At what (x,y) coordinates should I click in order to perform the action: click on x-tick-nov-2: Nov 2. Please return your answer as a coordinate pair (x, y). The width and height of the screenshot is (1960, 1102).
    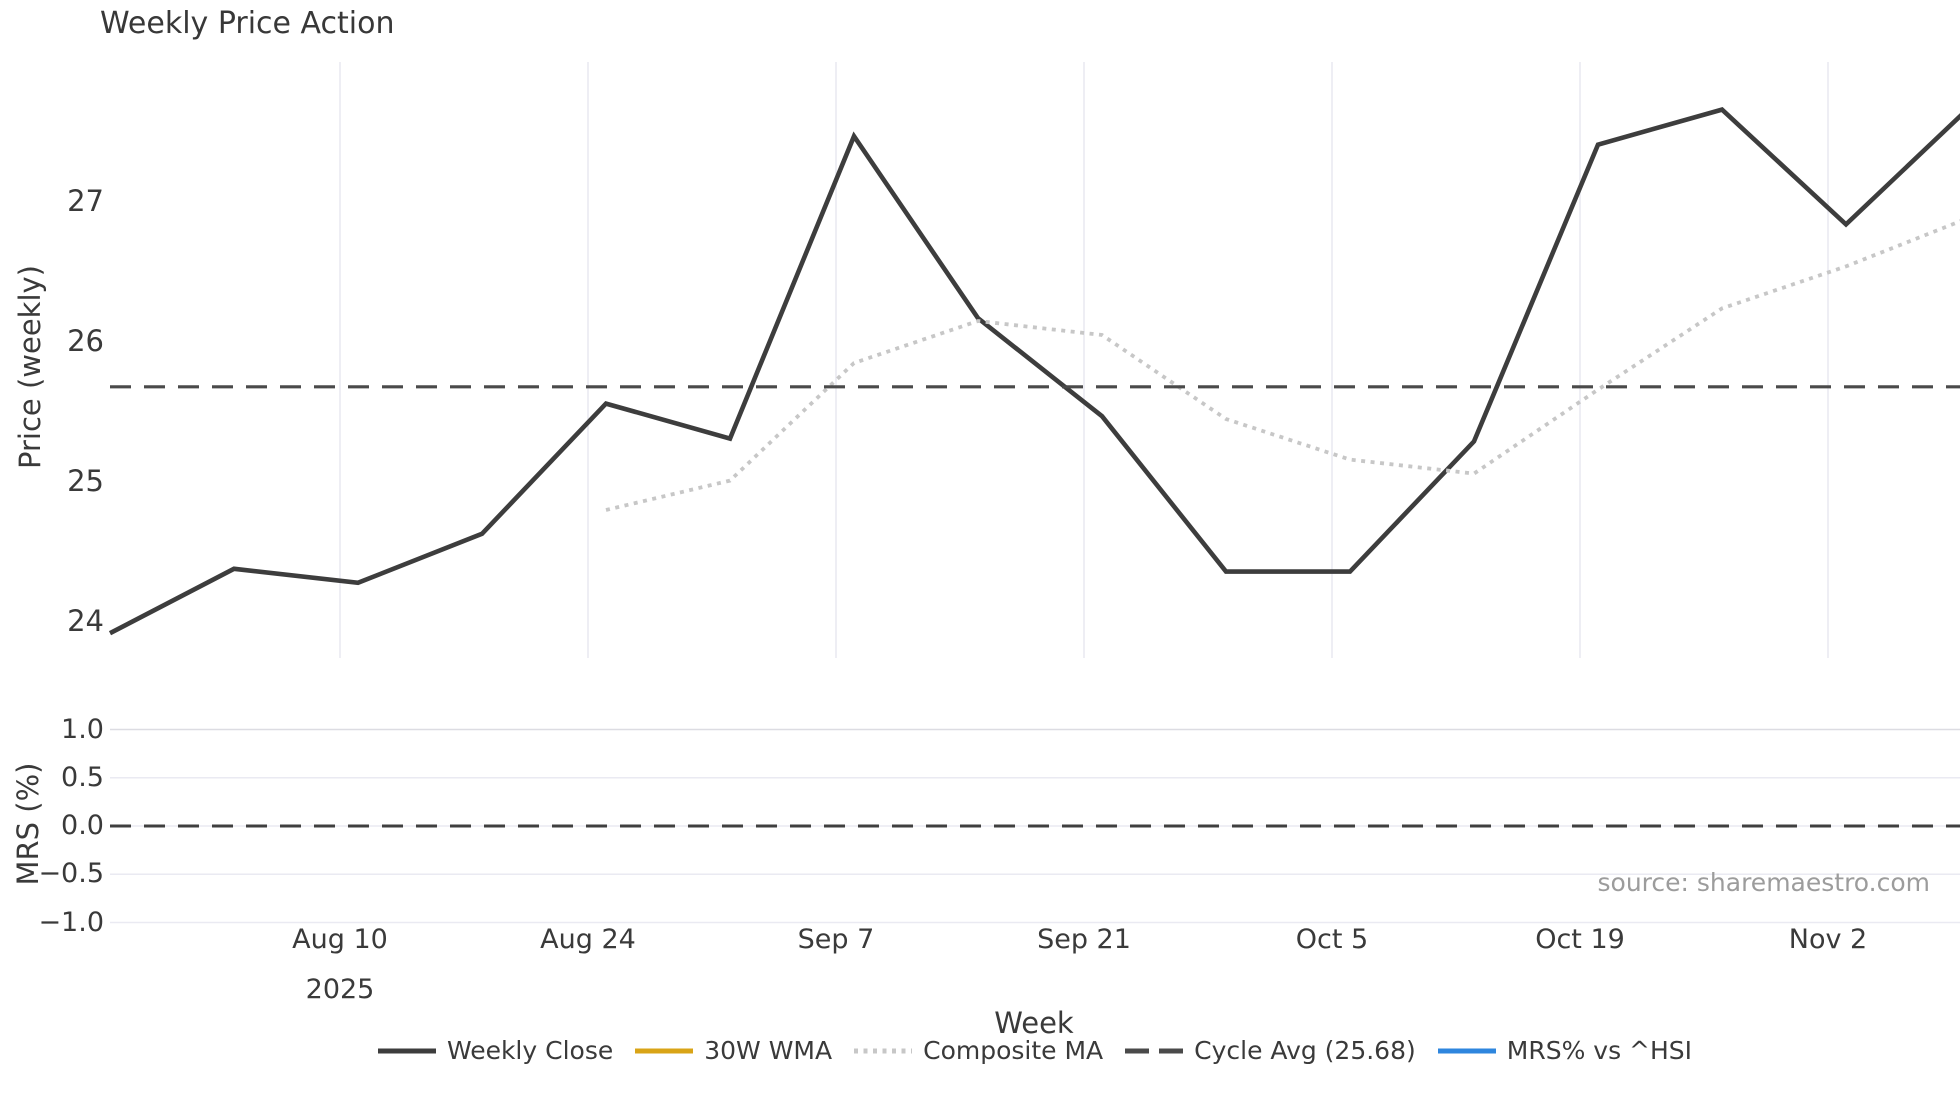
    Looking at the image, I should click on (1828, 939).